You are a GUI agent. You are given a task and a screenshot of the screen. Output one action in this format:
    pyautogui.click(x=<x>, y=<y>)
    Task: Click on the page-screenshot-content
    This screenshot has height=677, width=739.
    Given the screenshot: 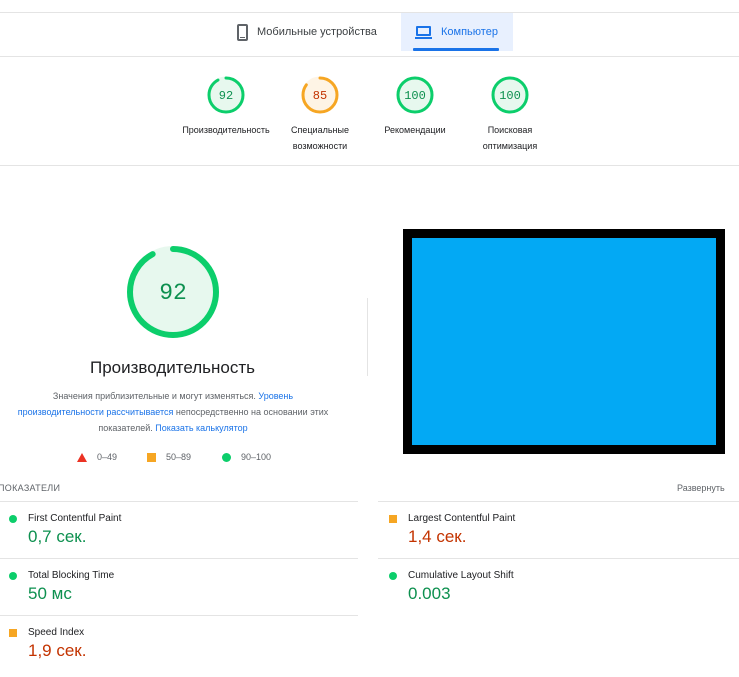 What is the action you would take?
    pyautogui.click(x=564, y=341)
    